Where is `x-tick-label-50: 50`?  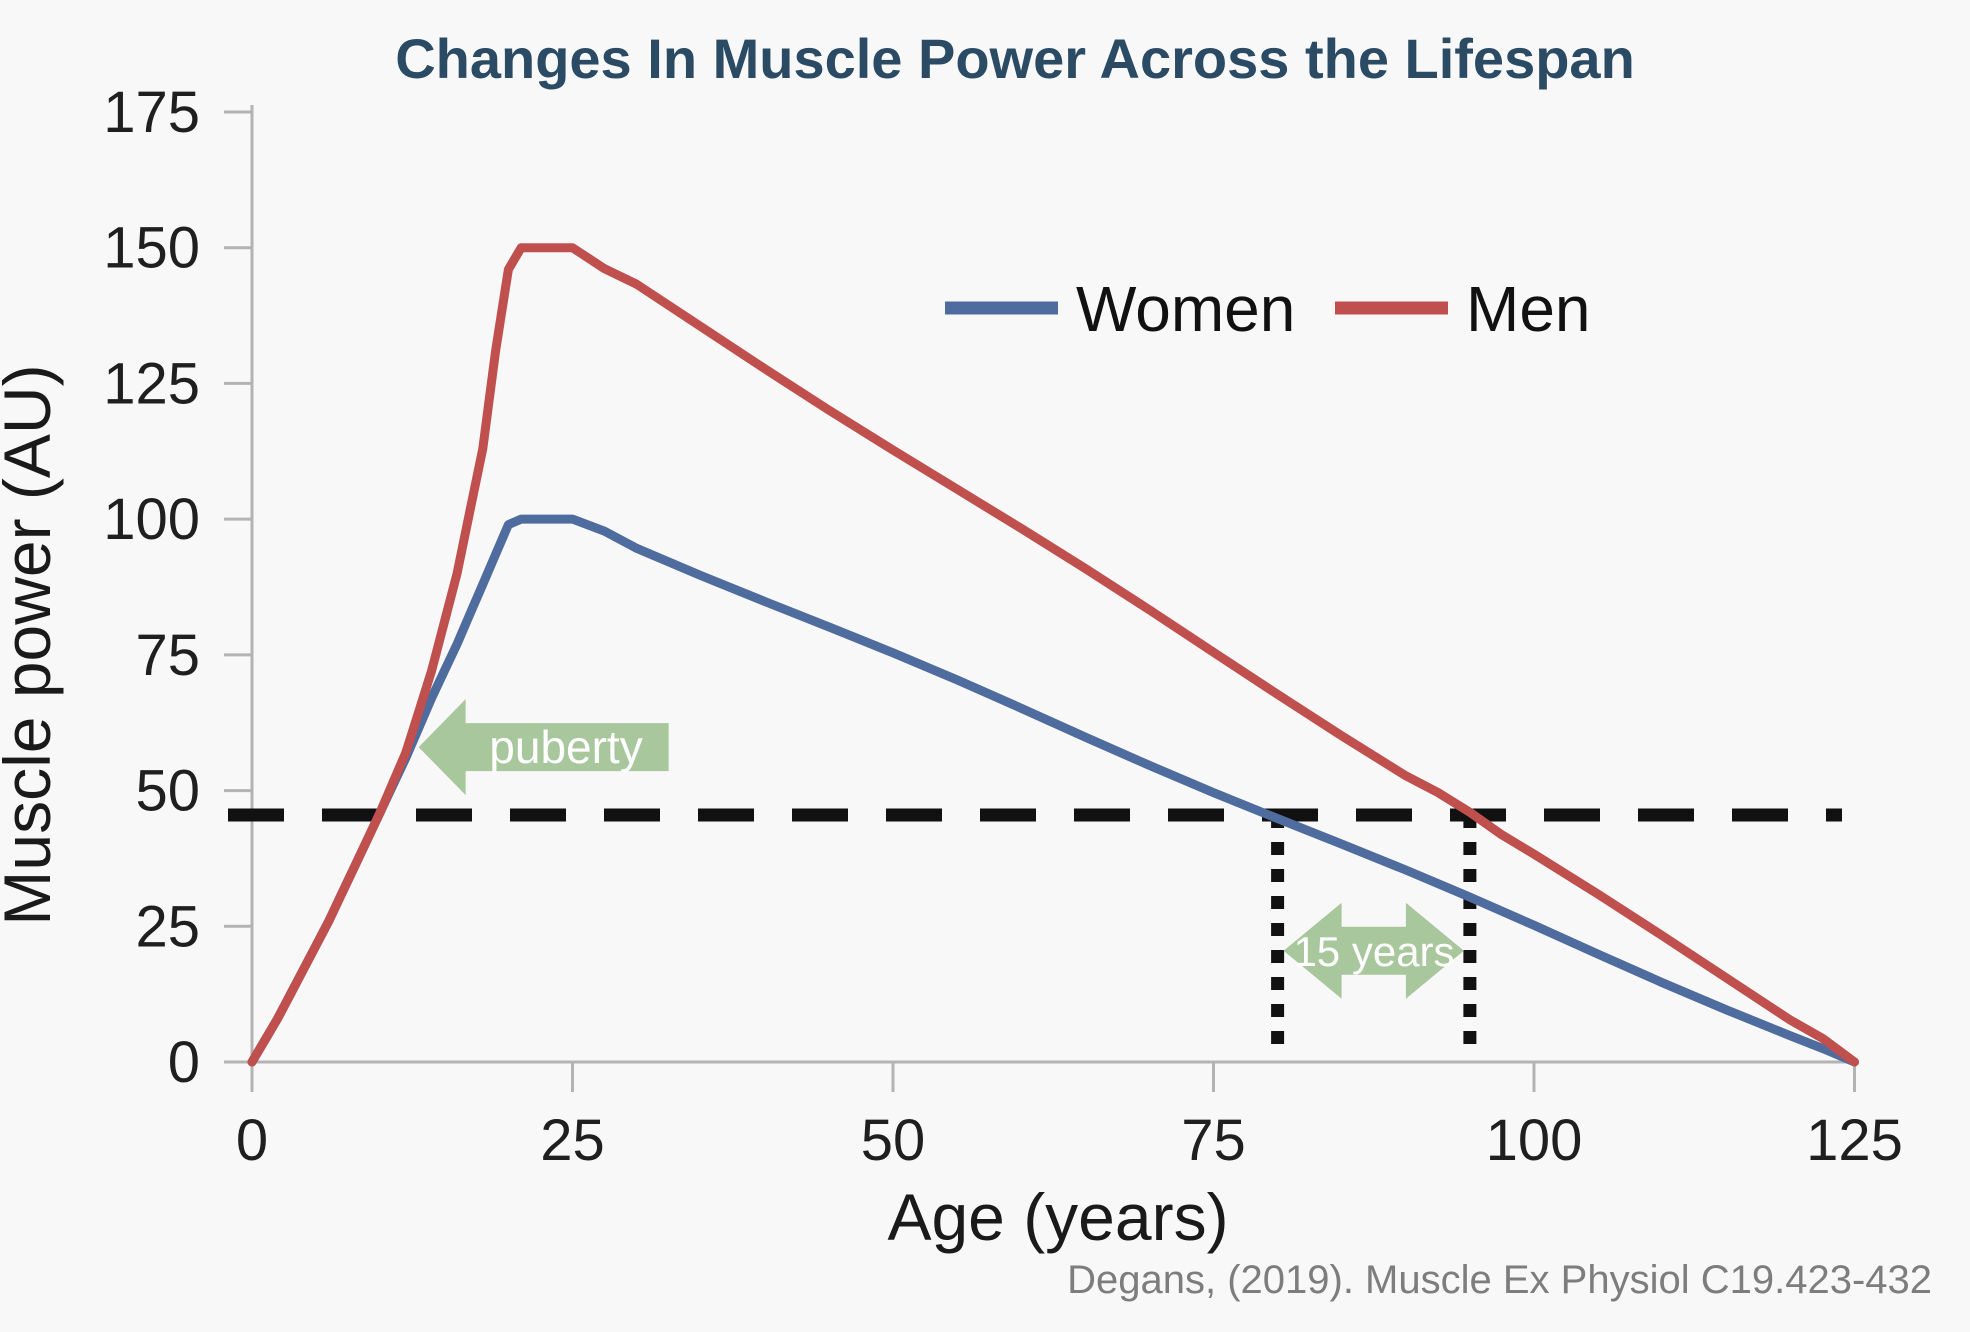 x-tick-label-50: 50 is located at coordinates (893, 1140).